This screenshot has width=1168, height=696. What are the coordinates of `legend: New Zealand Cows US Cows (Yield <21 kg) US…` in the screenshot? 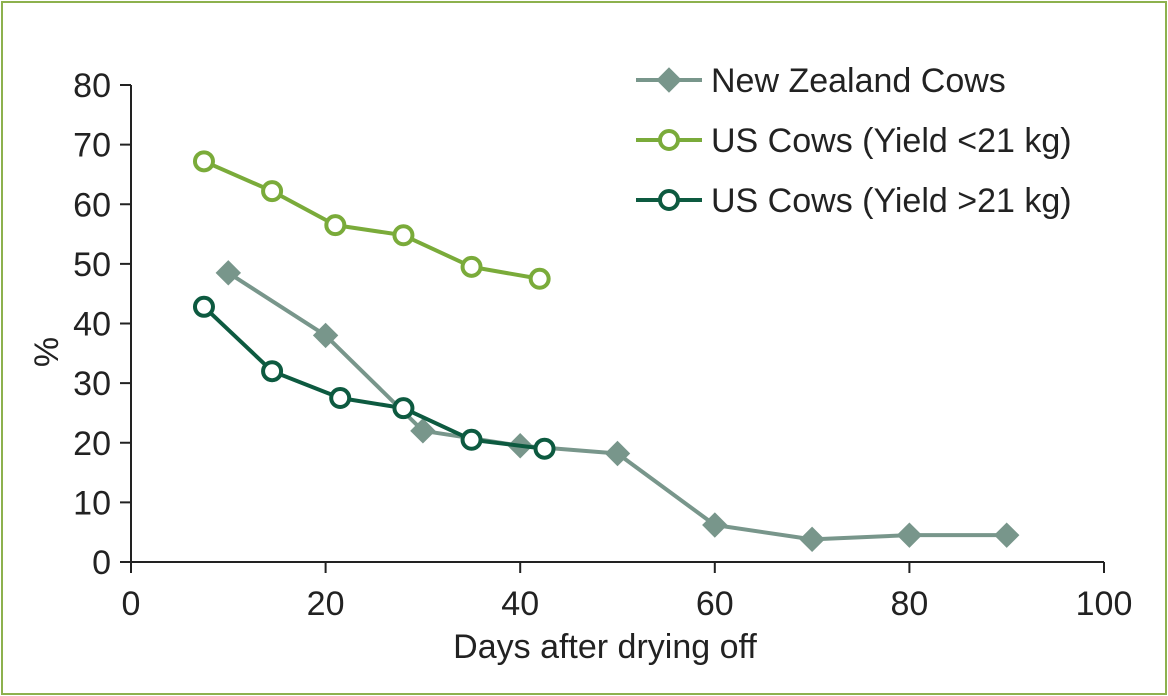 It's located at (854, 141).